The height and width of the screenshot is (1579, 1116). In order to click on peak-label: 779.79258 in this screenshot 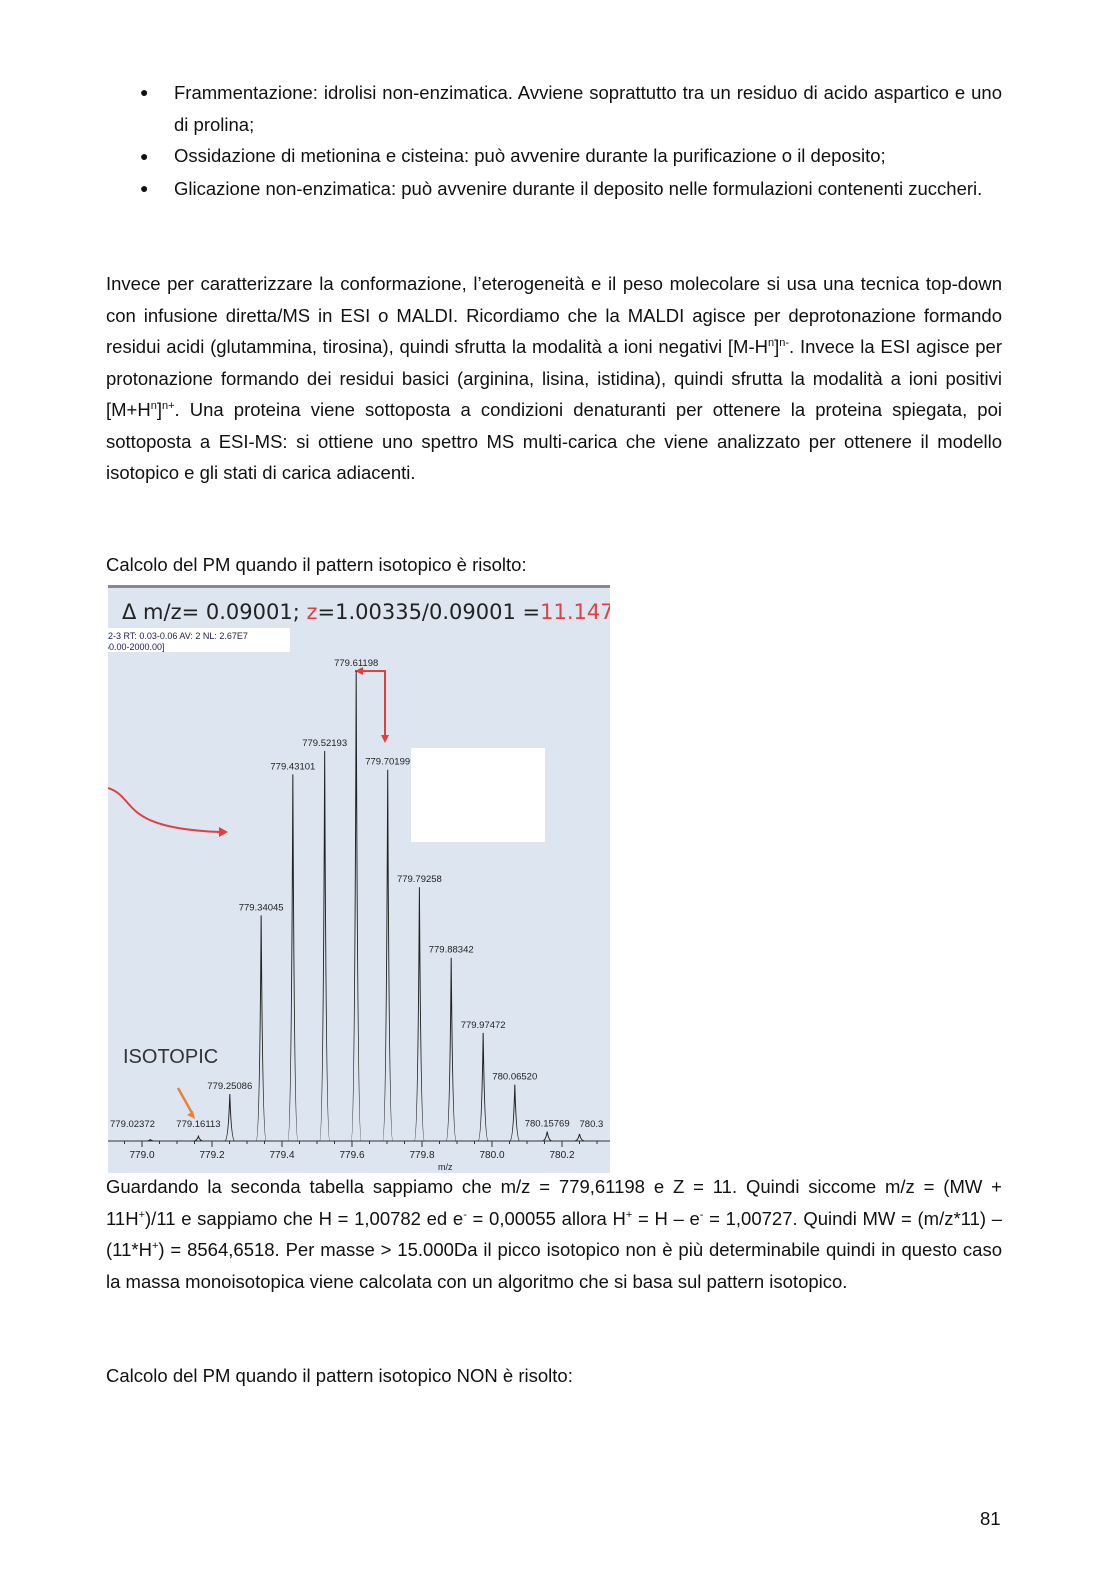, I will do `click(419, 879)`.